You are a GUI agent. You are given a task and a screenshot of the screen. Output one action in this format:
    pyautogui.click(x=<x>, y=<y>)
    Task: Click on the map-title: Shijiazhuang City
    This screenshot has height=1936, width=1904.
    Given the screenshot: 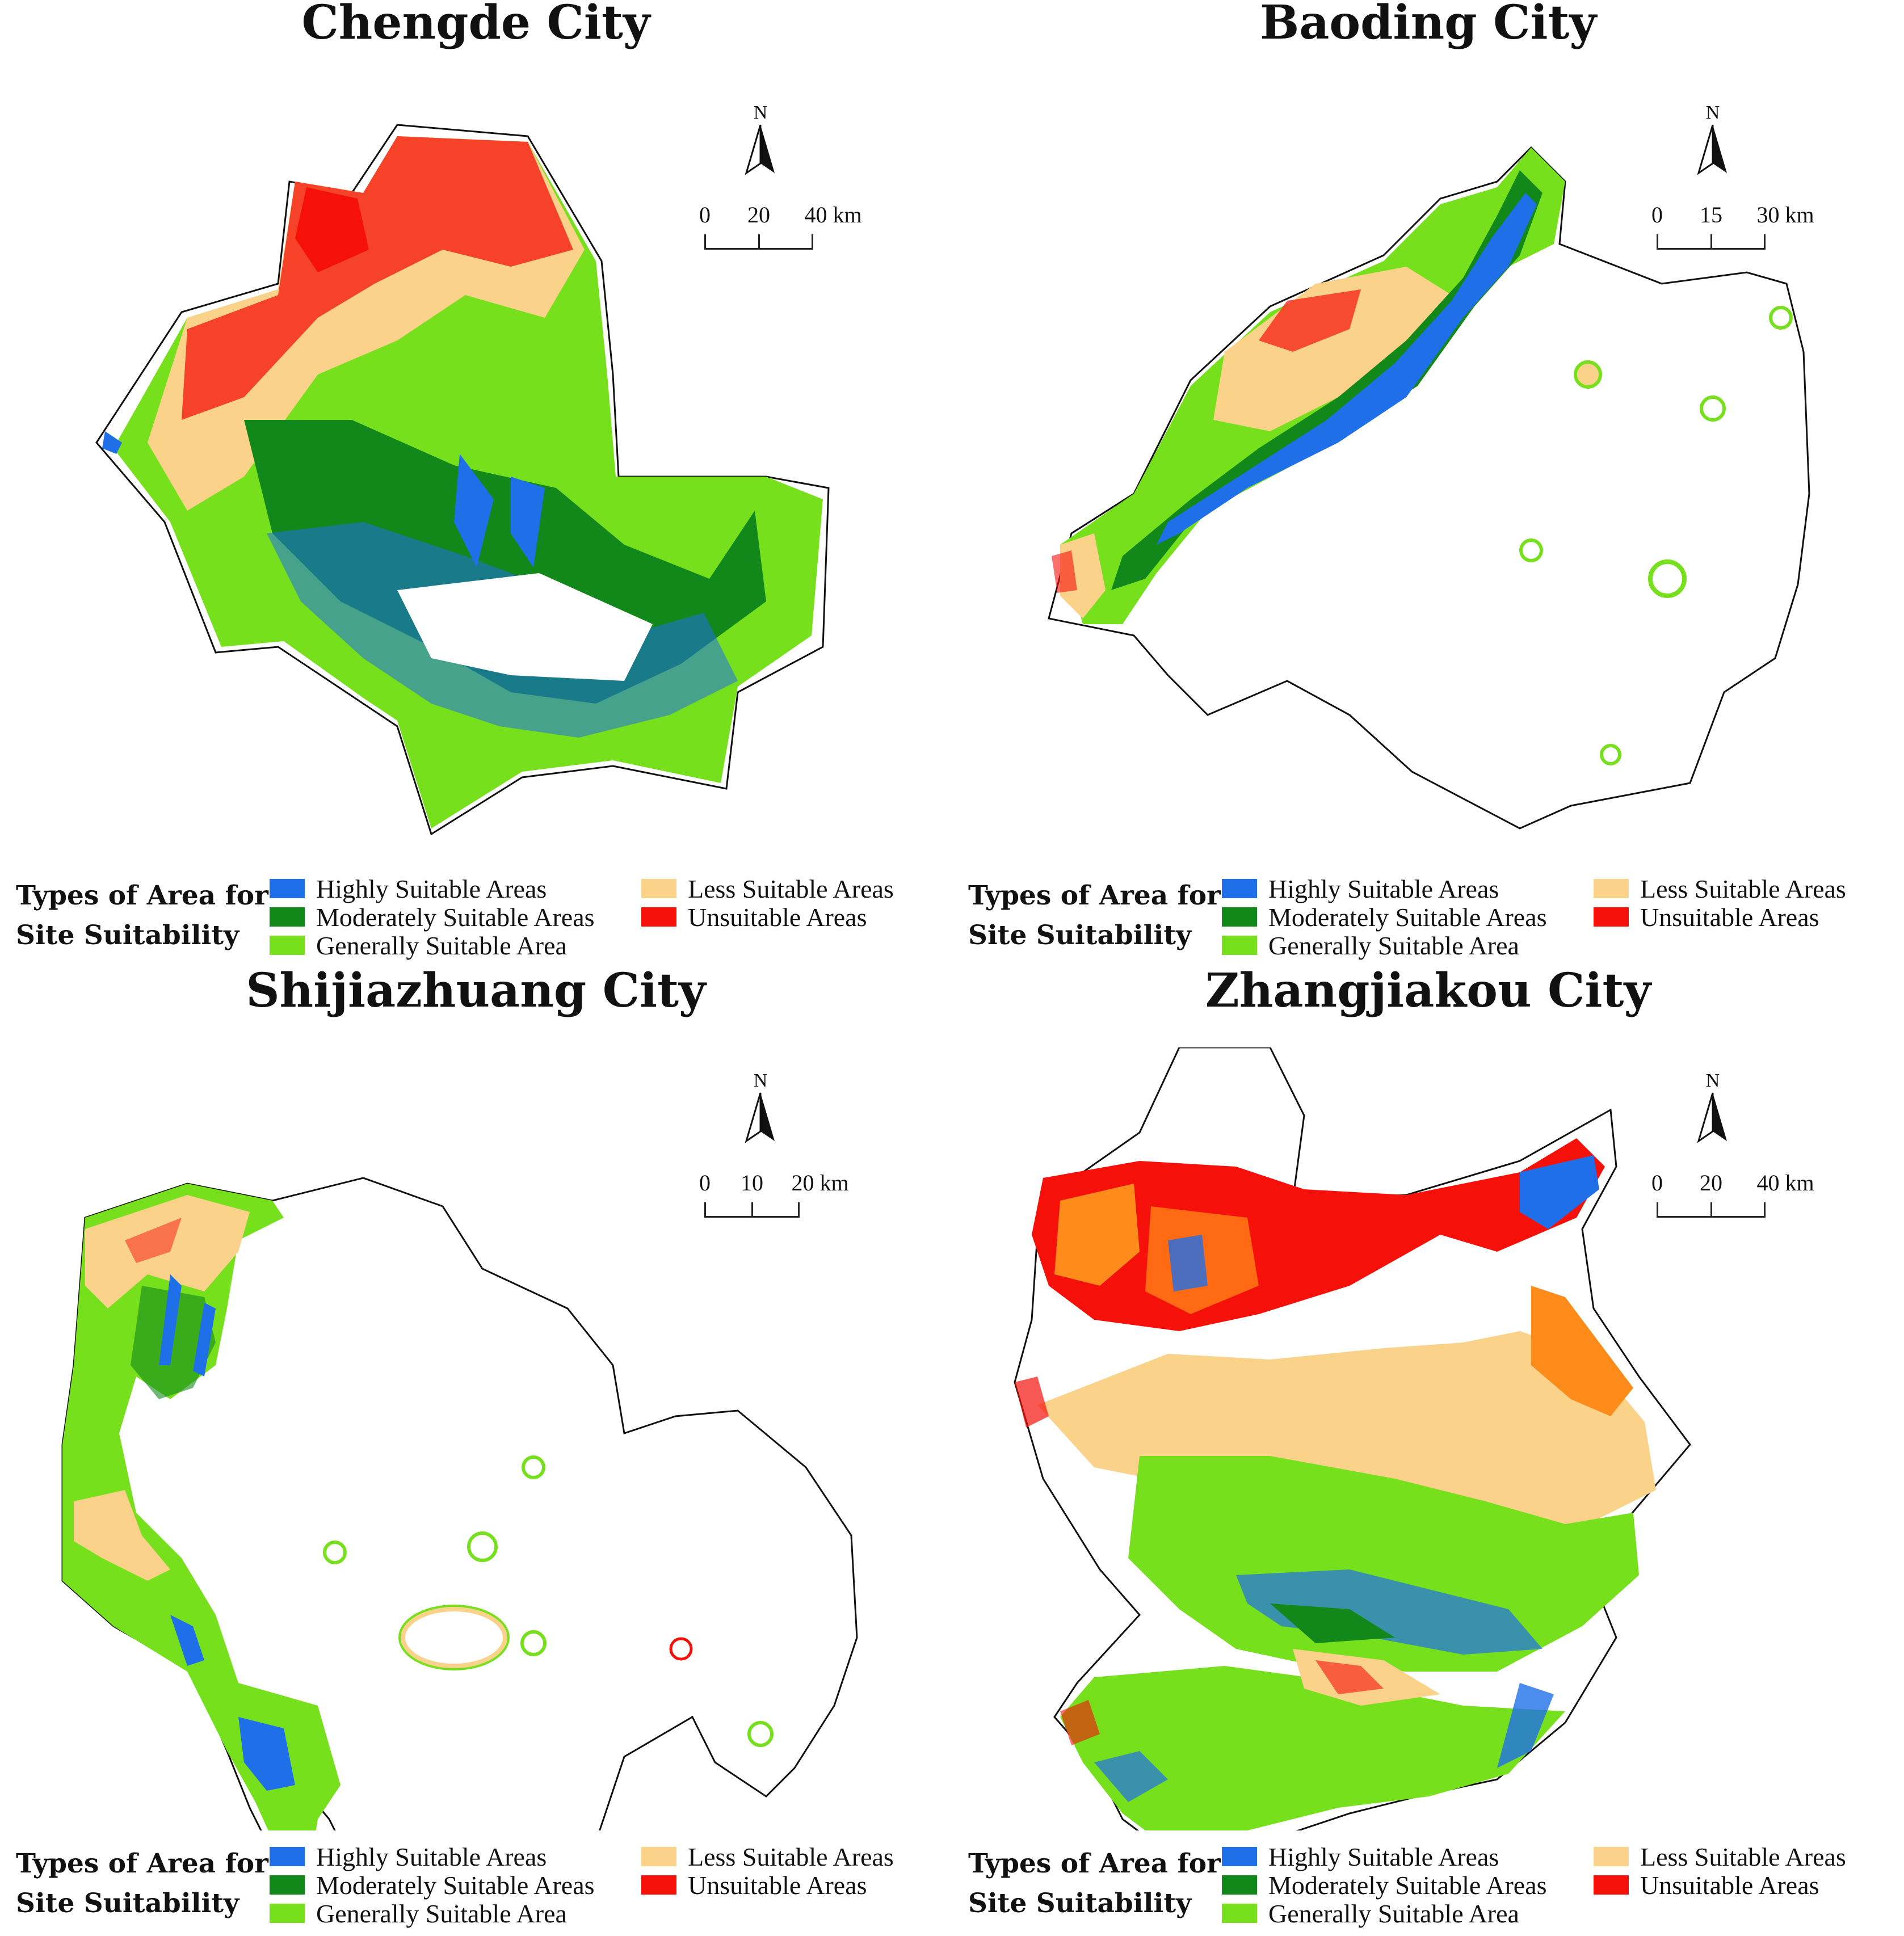 What is the action you would take?
    pyautogui.click(x=476, y=991)
    